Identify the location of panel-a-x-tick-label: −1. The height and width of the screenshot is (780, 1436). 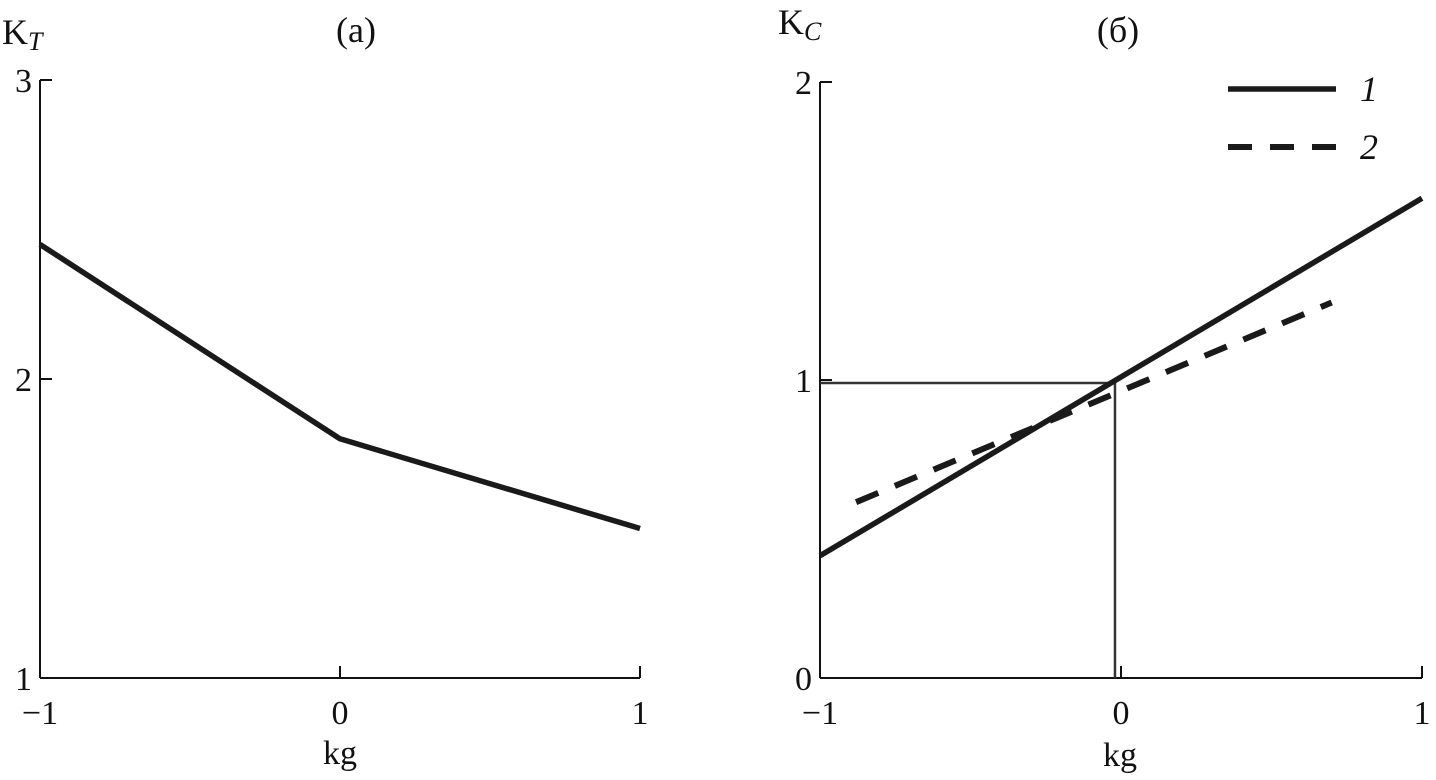
(40, 713).